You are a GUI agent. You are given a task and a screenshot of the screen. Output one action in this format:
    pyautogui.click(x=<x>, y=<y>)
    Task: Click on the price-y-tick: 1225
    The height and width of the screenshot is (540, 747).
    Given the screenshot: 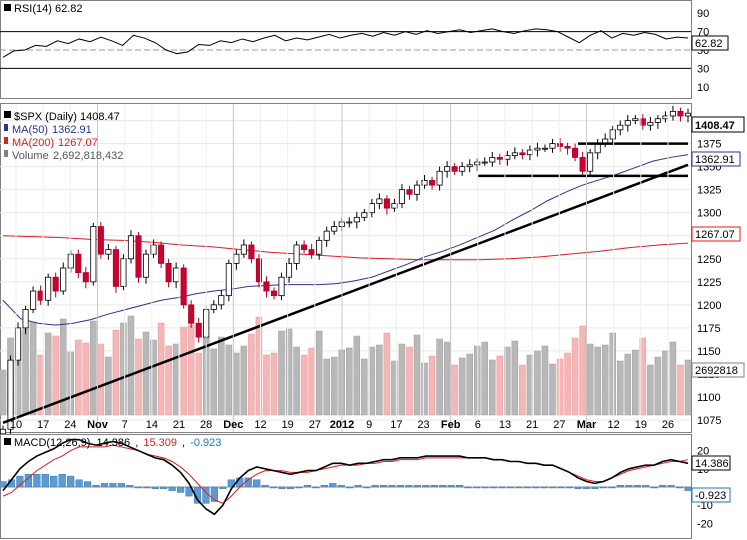 What is the action you would take?
    pyautogui.click(x=709, y=283)
    